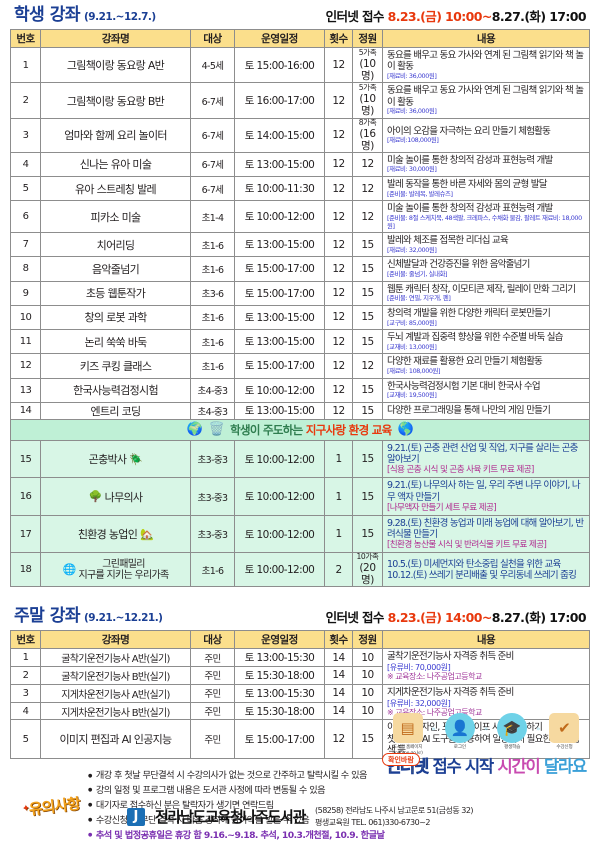 The width and height of the screenshot is (600, 849). I want to click on cell-name: 지게차운전기능사 A반(실기), so click(115, 693).